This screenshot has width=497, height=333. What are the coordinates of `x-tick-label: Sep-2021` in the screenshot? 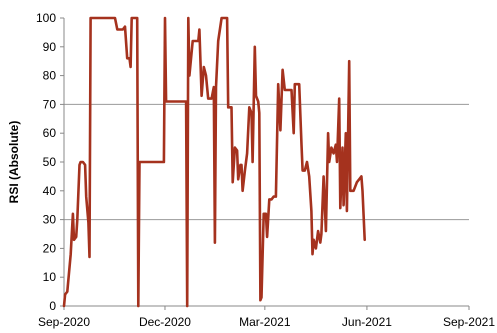 It's located at (469, 322).